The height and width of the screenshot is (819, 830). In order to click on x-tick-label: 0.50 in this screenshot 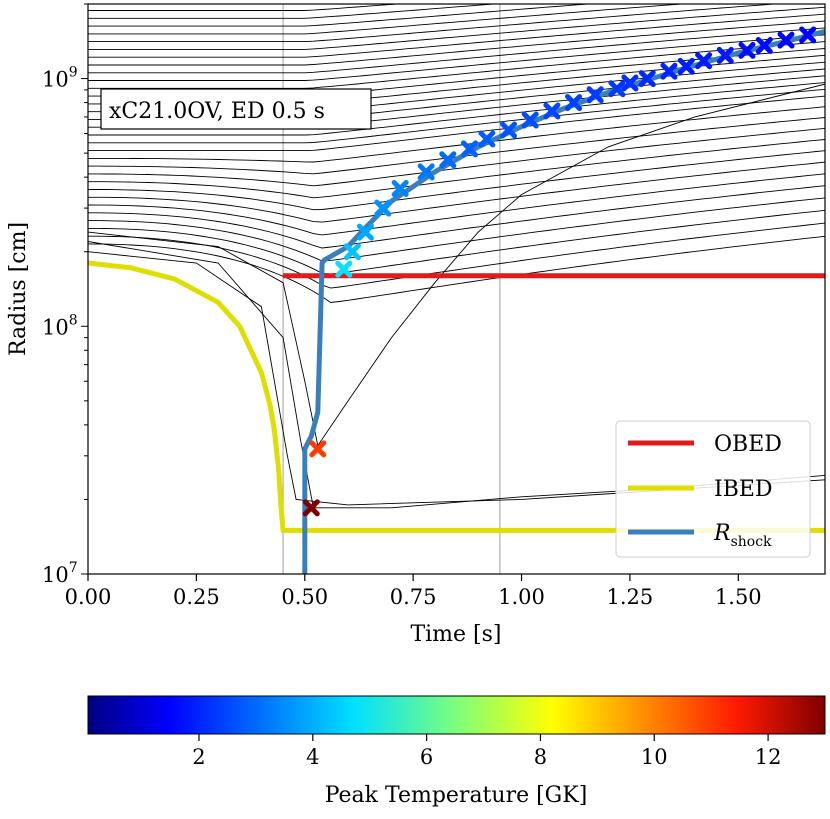, I will do `click(304, 597)`.